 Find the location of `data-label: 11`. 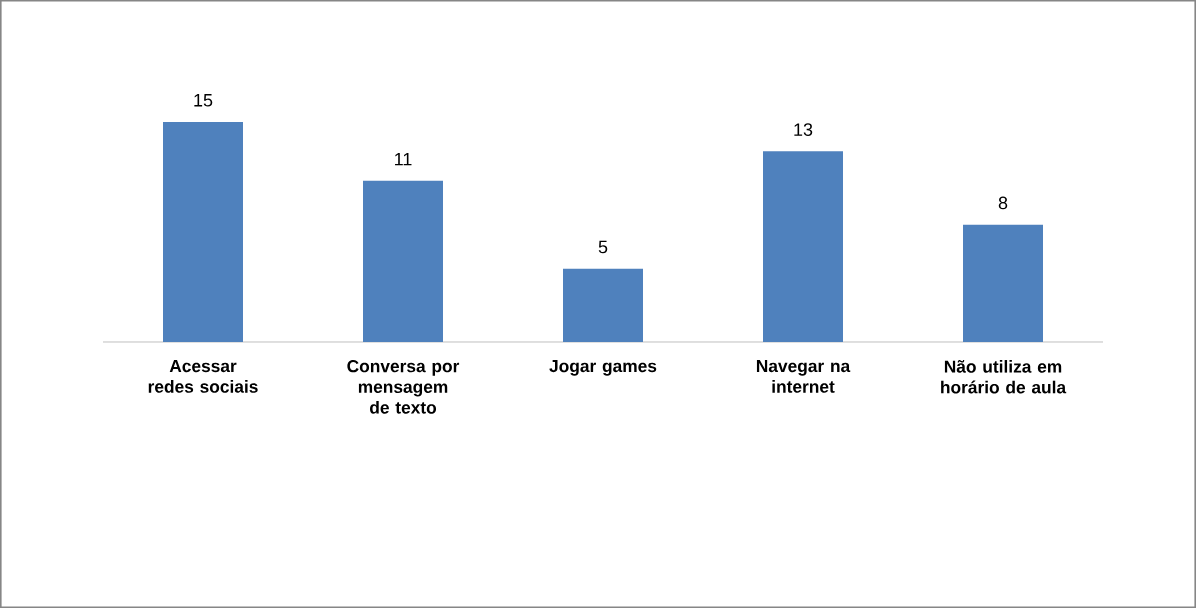

data-label: 11 is located at coordinates (403, 159).